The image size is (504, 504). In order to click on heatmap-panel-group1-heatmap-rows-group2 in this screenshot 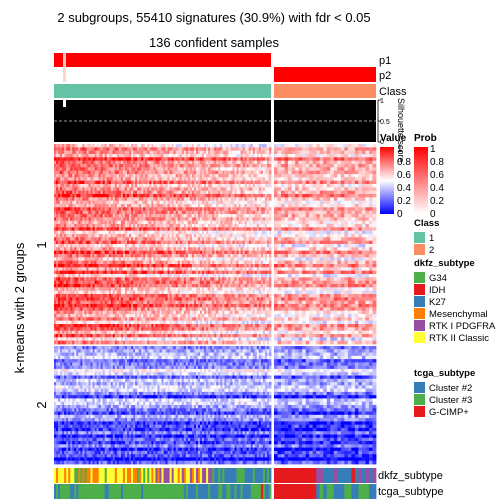, I will do `click(163, 405)`.